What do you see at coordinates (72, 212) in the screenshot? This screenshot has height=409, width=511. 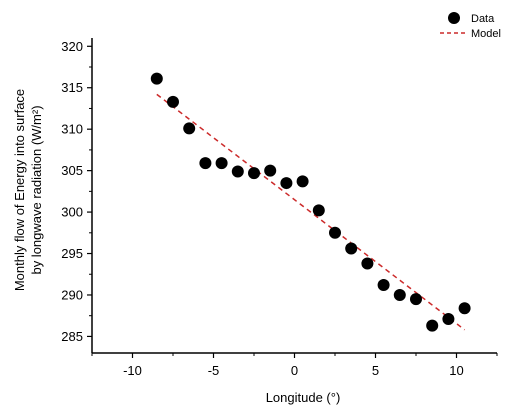 I see `y-tick-label: 300` at bounding box center [72, 212].